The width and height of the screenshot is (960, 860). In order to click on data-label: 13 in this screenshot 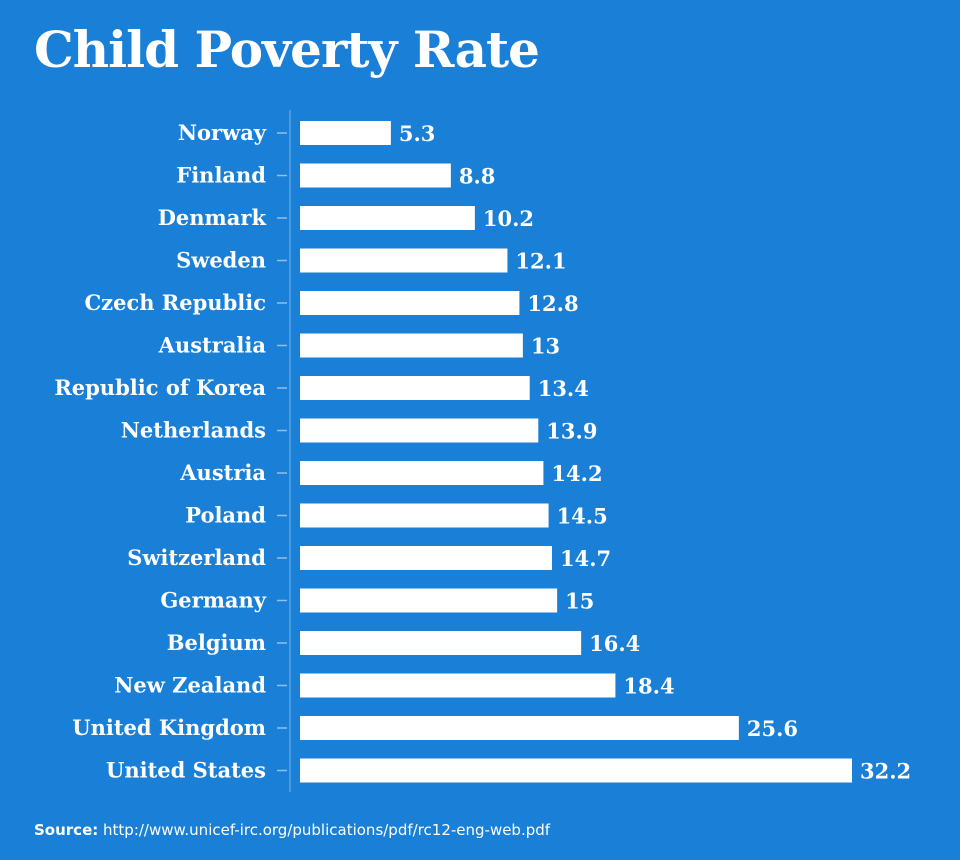, I will do `click(545, 346)`.